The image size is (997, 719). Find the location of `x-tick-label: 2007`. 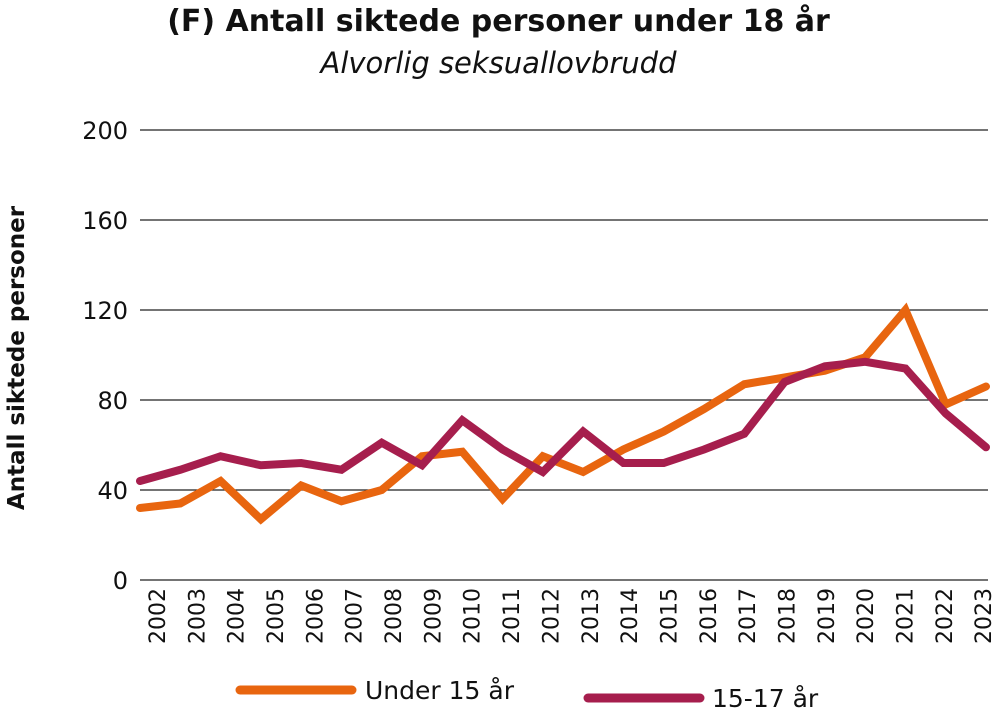

x-tick-label: 2007 is located at coordinates (355, 616).